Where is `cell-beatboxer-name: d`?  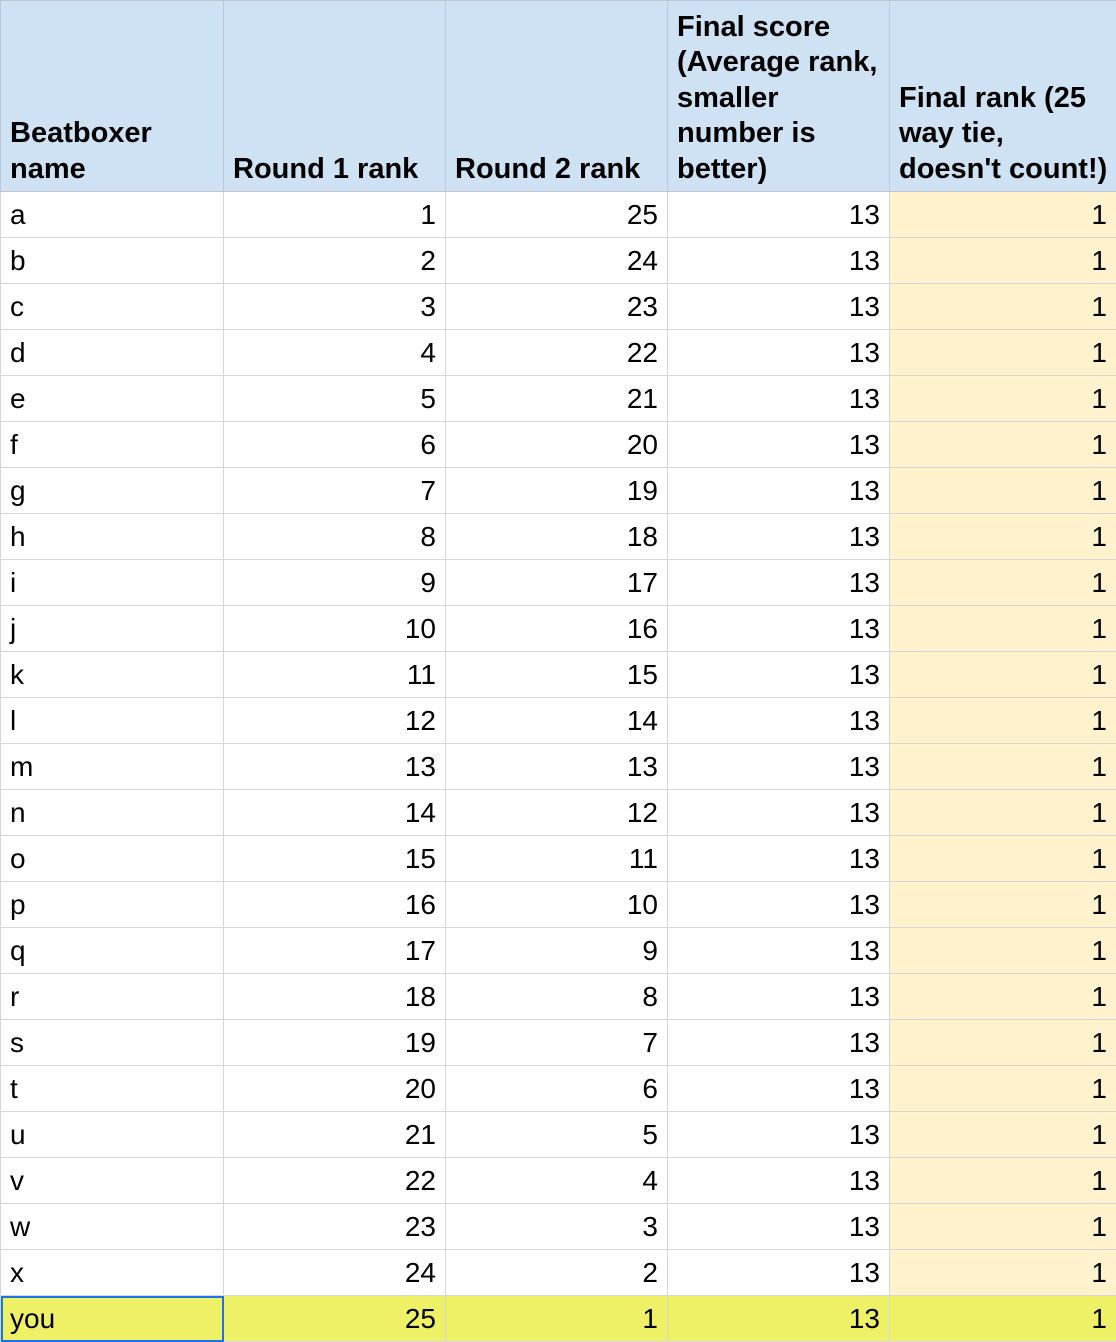 cell-beatboxer-name: d is located at coordinates (112, 353).